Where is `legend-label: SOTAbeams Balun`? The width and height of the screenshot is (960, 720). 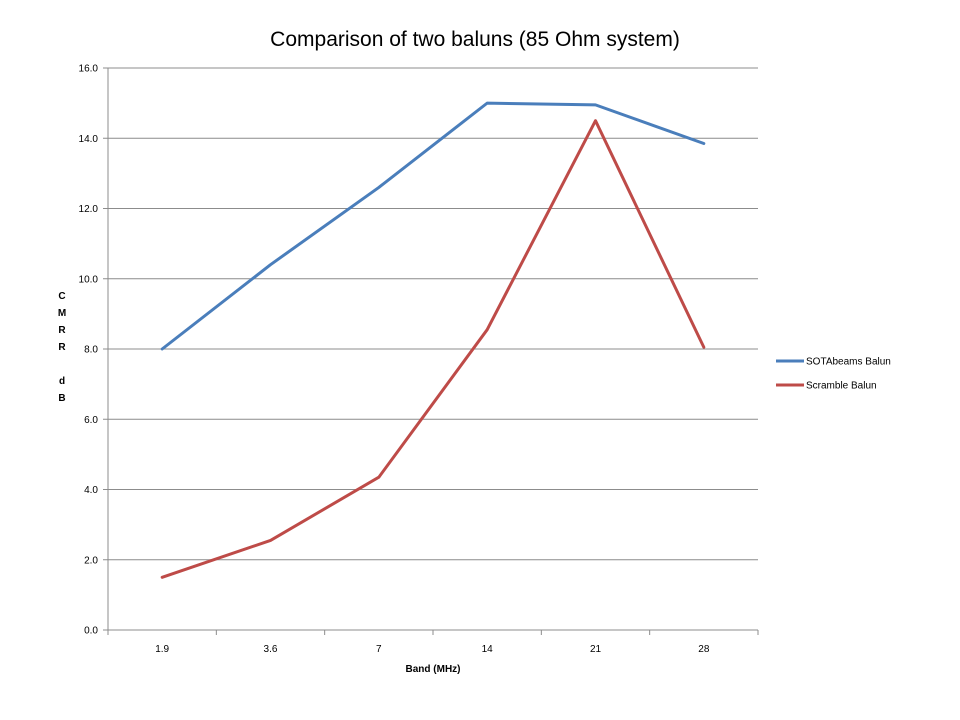
legend-label: SOTAbeams Balun is located at coordinates (848, 362).